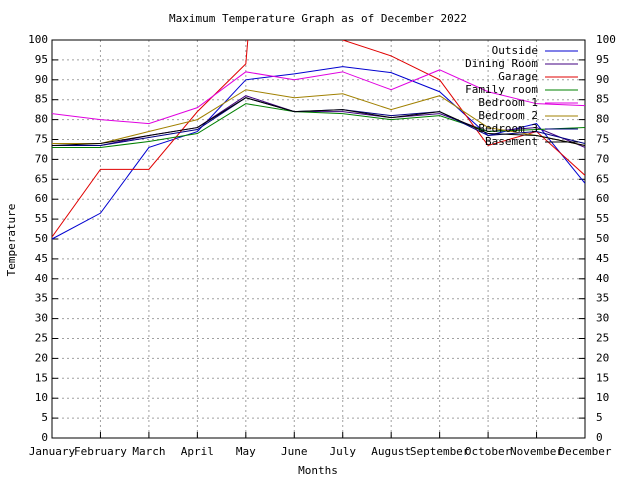 The height and width of the screenshot is (480, 640). I want to click on y-tick-label: 0, so click(44, 437).